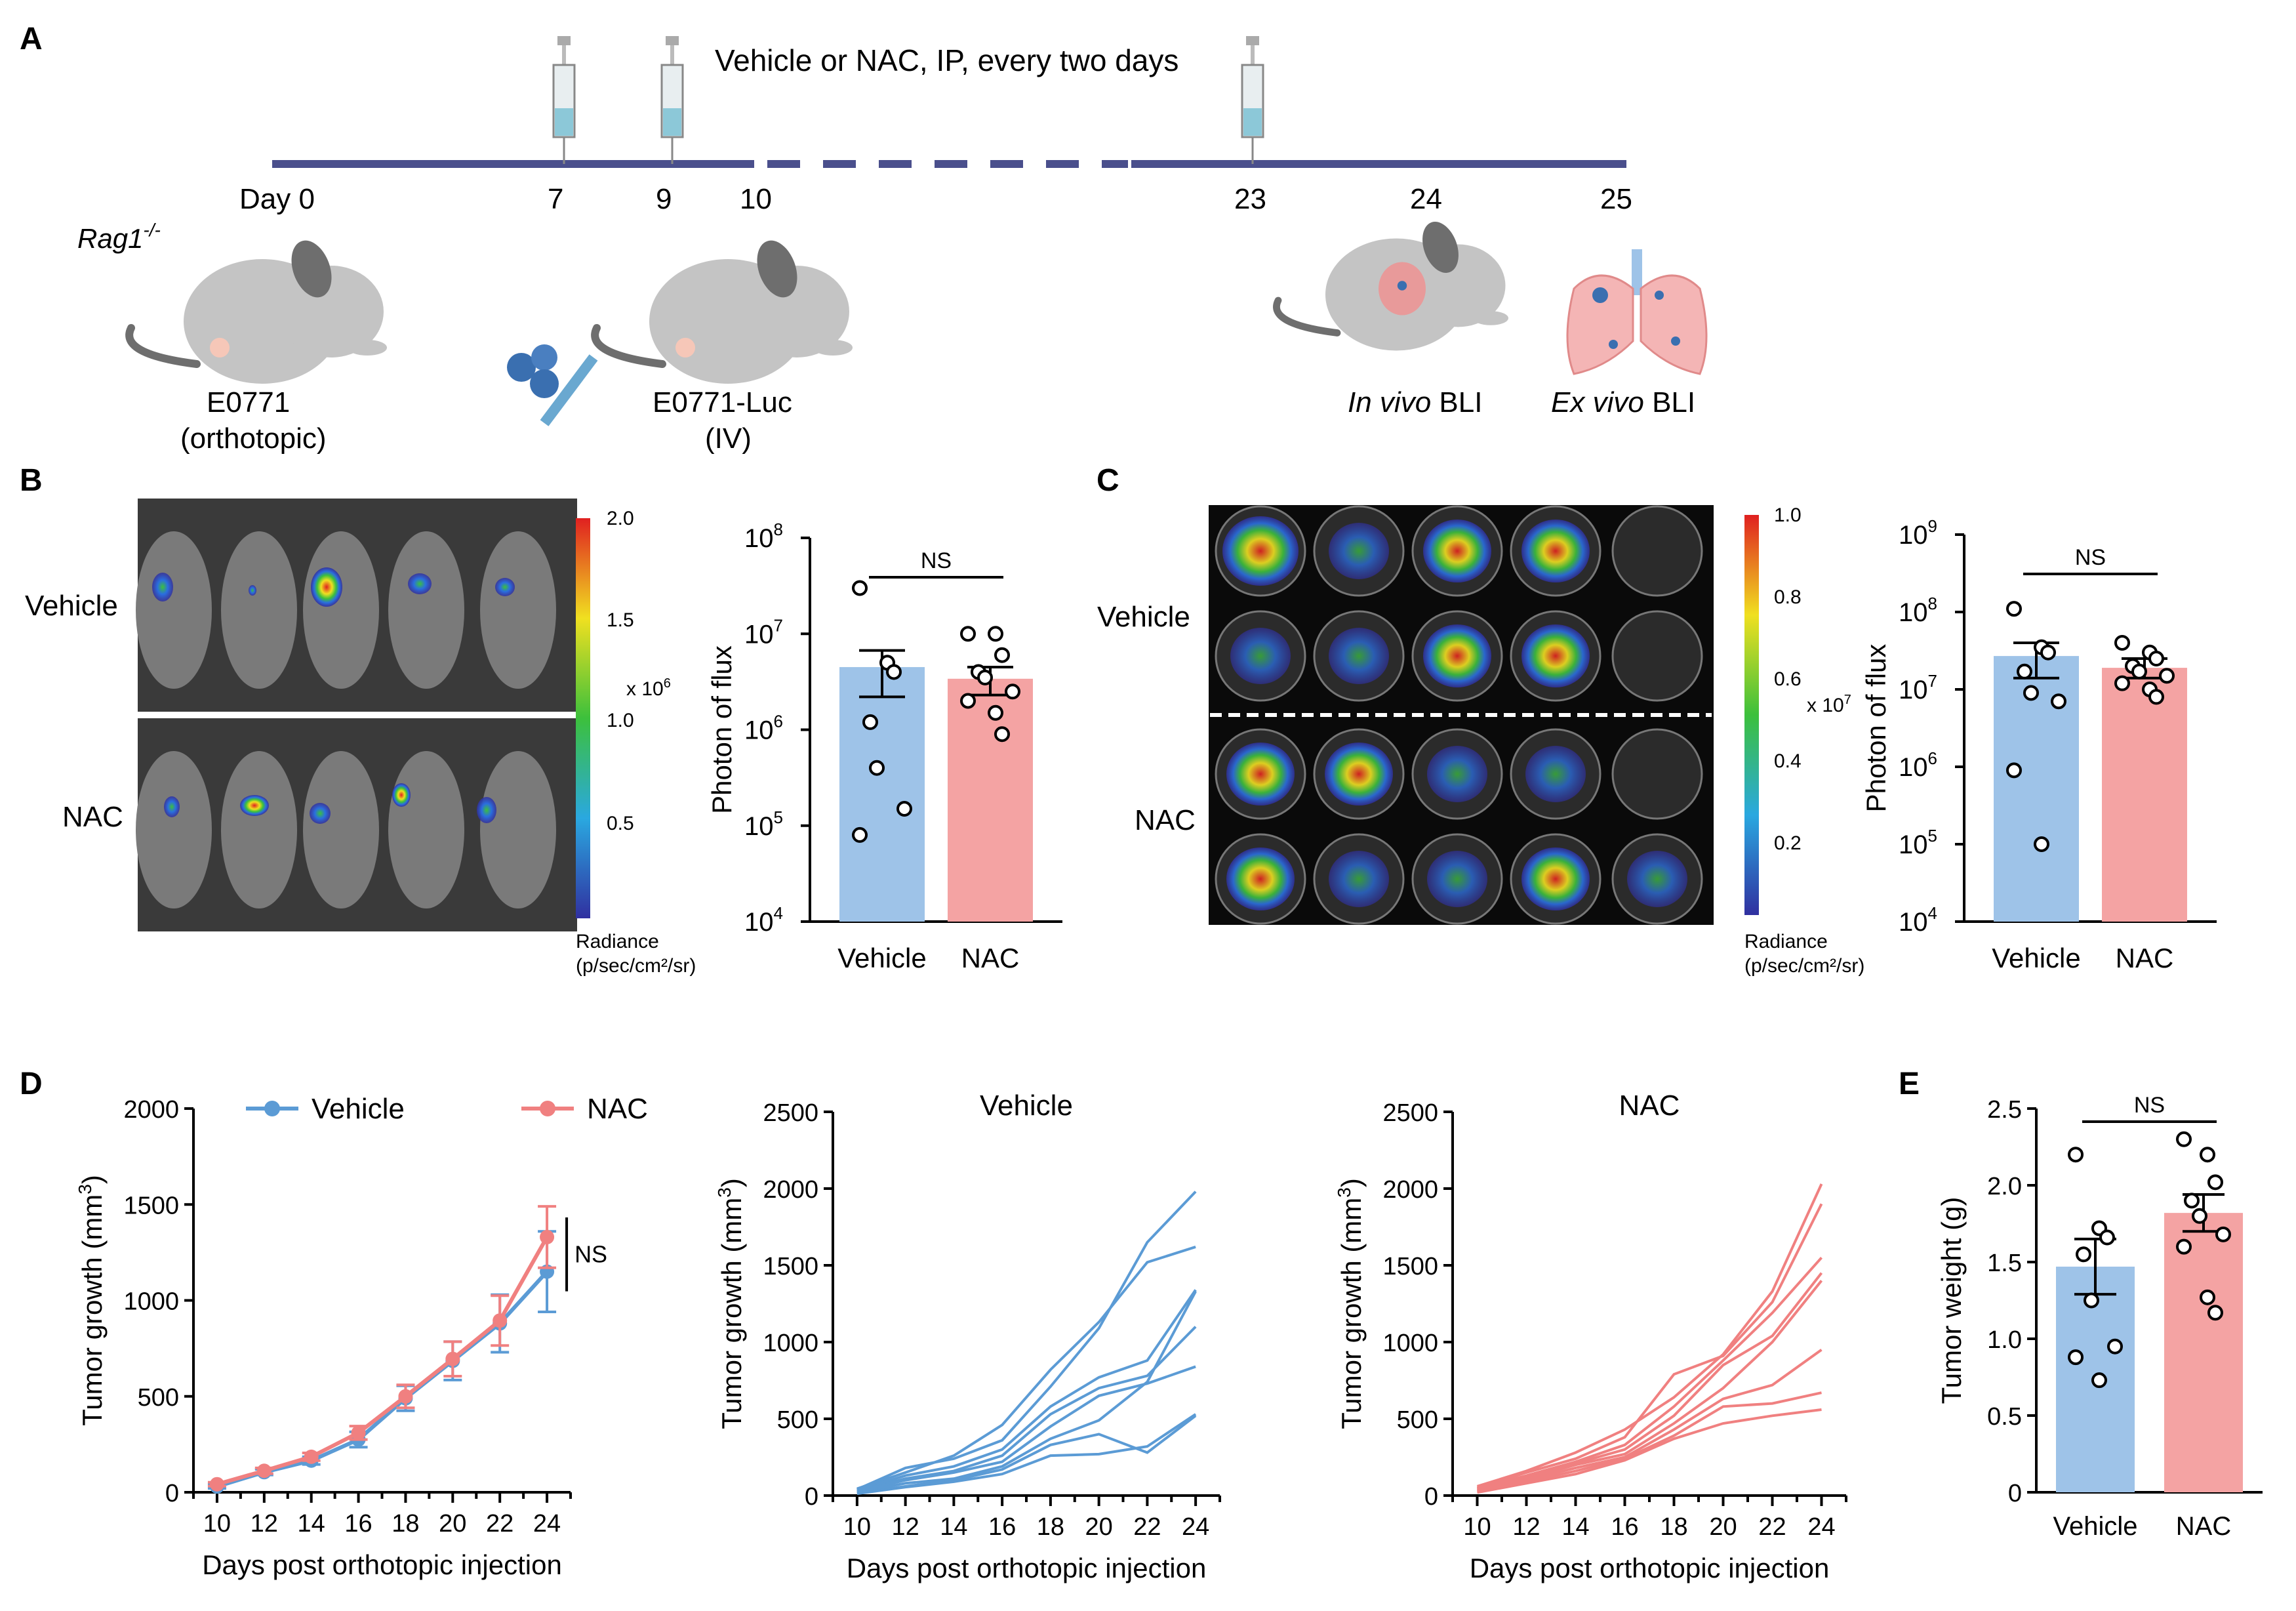 The height and width of the screenshot is (1611, 2296). Describe the element at coordinates (1788, 761) in the screenshot. I see `scale-tick: 0.4` at that location.